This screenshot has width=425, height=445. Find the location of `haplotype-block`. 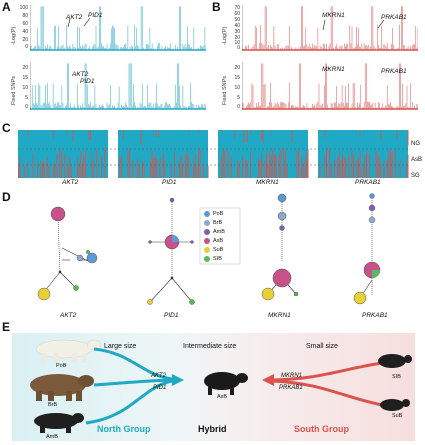

haplotype-block is located at coordinates (63, 154).